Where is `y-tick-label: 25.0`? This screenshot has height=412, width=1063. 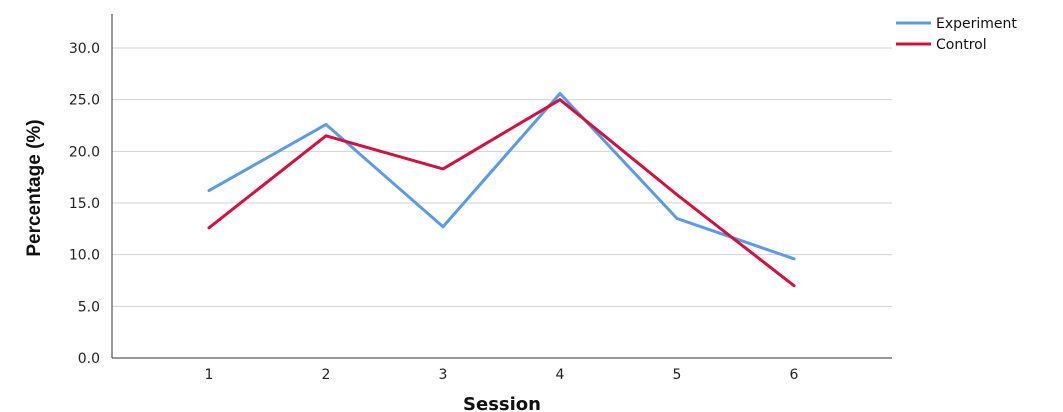
y-tick-label: 25.0 is located at coordinates (84, 101).